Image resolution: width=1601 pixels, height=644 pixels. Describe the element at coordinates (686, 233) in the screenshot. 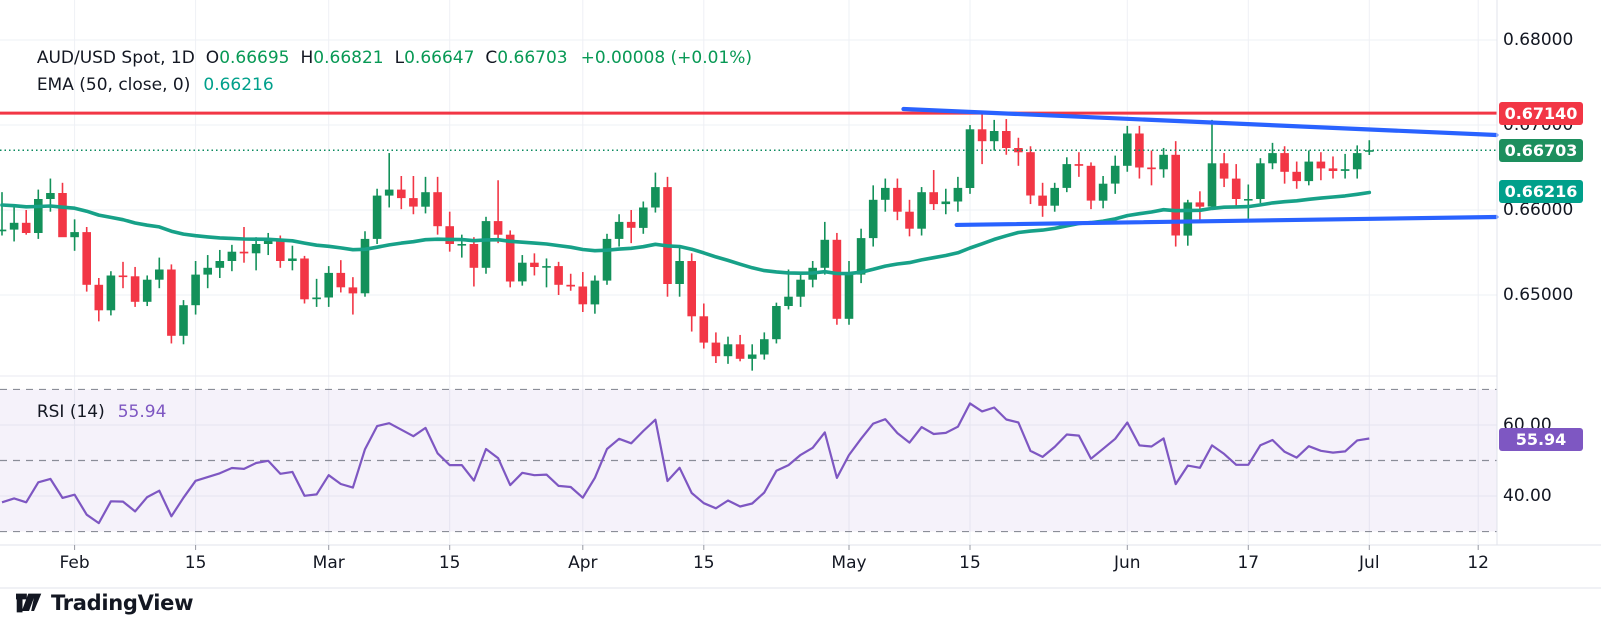

I see `ema-line` at that location.